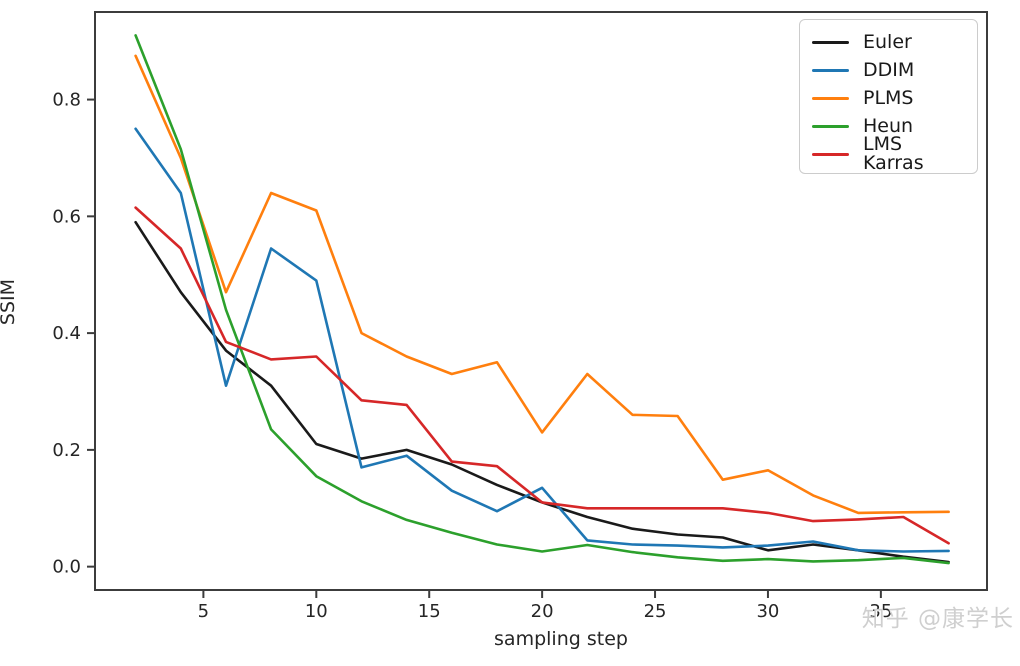 Image resolution: width=1020 pixels, height=666 pixels. Describe the element at coordinates (830, 70) in the screenshot. I see `legend-swatch-ddim` at that location.